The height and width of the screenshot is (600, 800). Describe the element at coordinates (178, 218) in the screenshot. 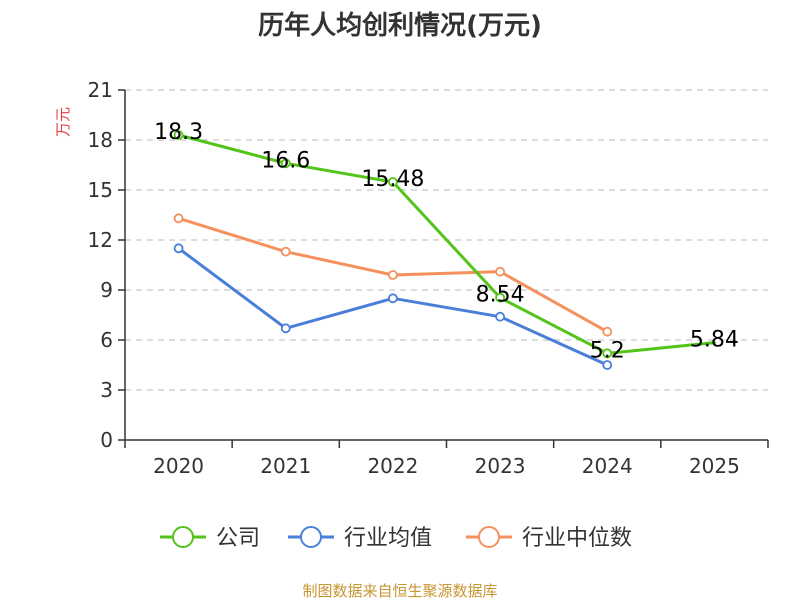

I see `point-3-2020` at that location.